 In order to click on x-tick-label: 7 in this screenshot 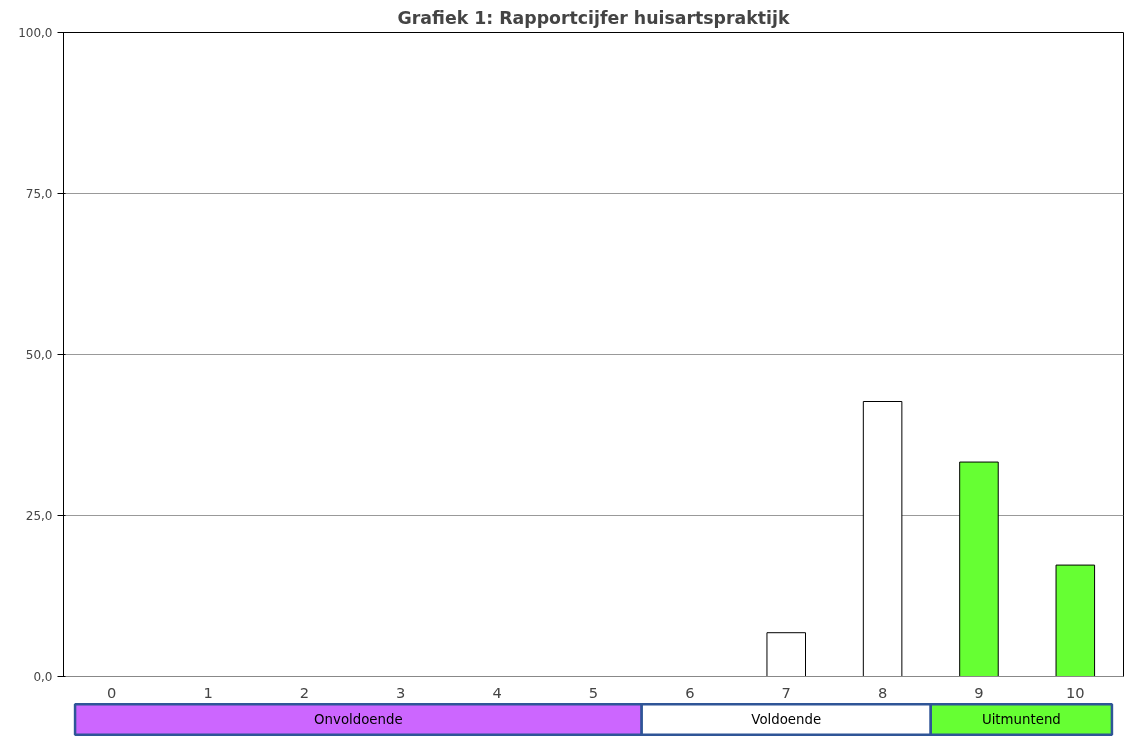, I will do `click(786, 692)`.